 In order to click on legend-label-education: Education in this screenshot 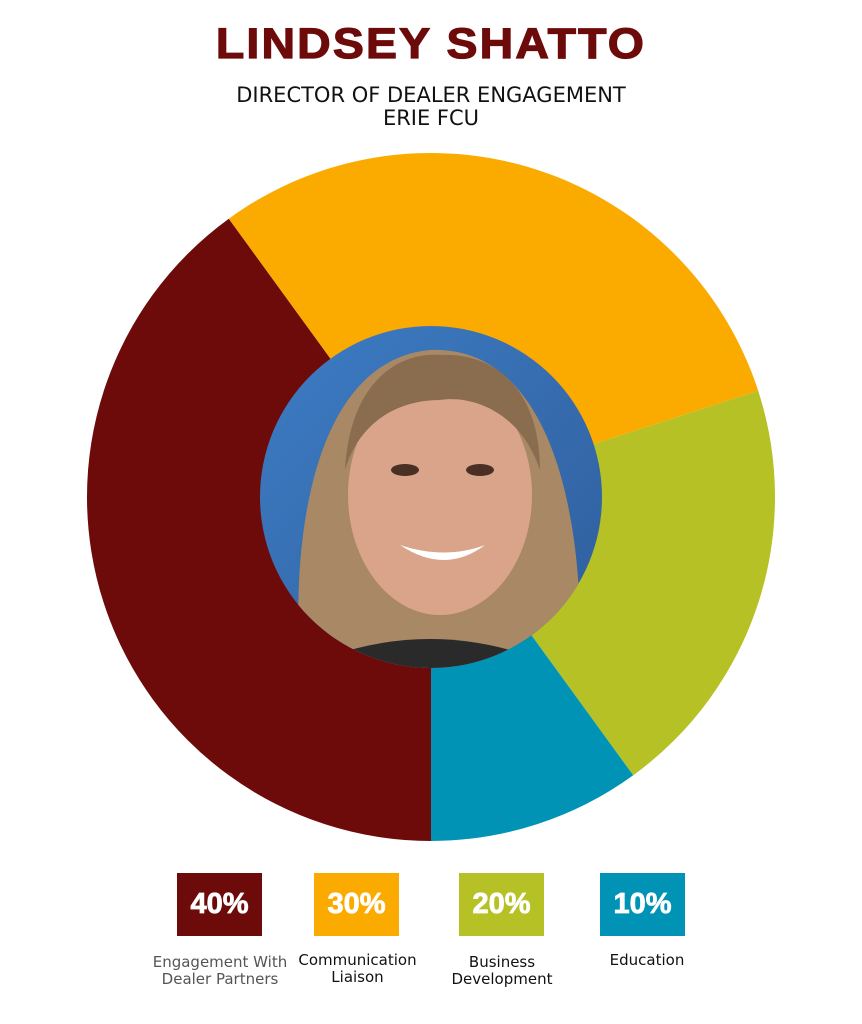, I will do `click(647, 960)`.